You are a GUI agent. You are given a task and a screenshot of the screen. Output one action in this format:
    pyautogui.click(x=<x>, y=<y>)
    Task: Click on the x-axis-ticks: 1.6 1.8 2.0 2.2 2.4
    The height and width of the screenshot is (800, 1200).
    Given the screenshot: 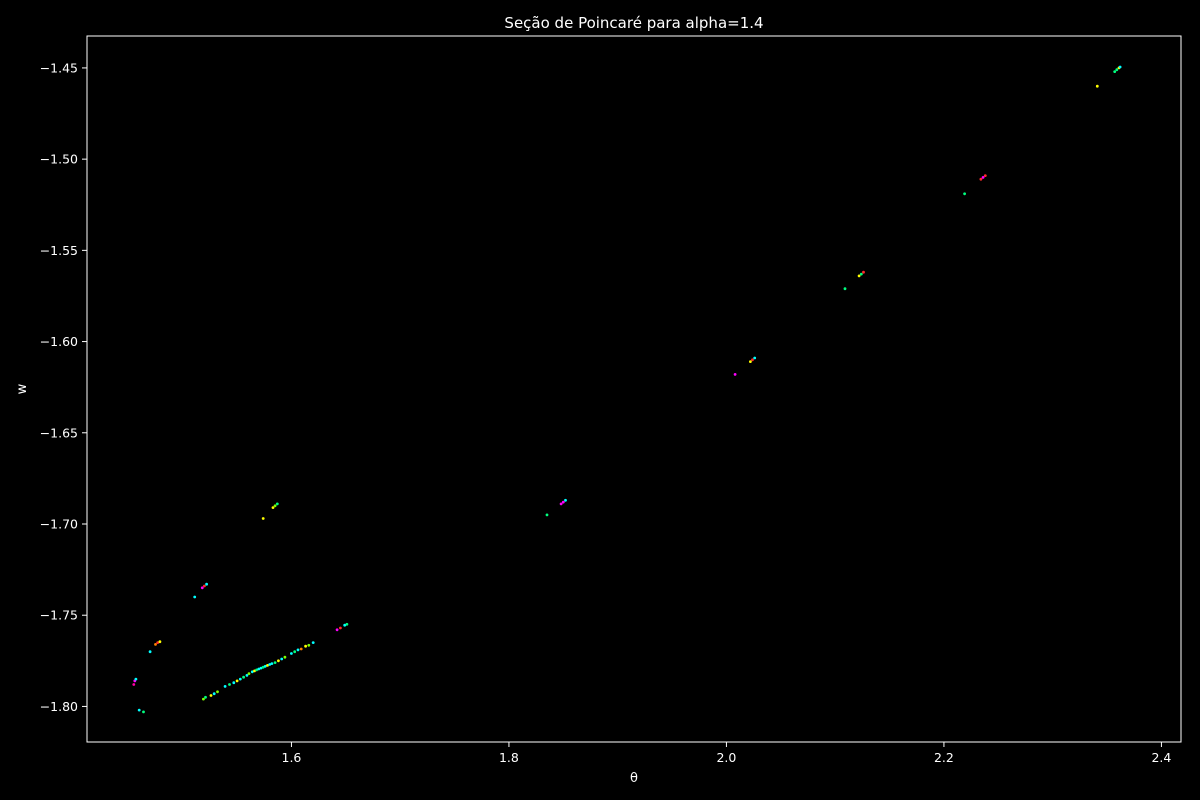 What is the action you would take?
    pyautogui.click(x=726, y=753)
    